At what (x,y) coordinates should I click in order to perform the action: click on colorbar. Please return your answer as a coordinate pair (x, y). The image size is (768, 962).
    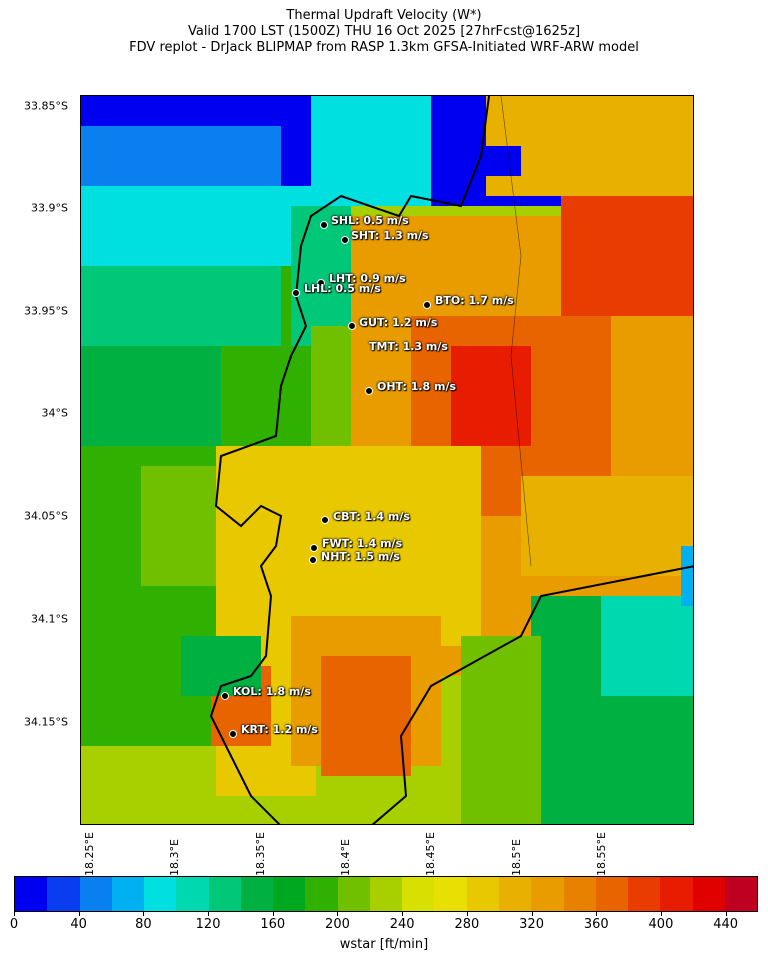
    Looking at the image, I should click on (386, 894).